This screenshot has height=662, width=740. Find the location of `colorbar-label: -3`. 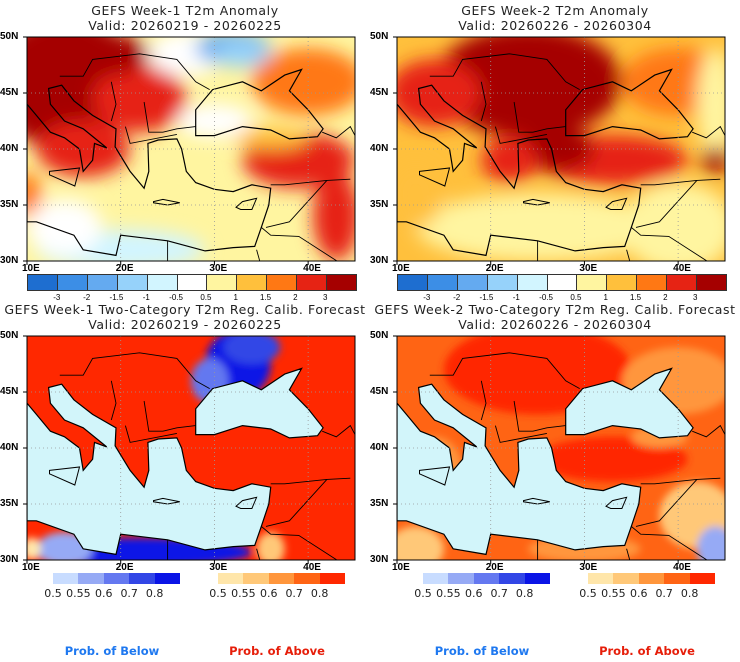

colorbar-label: -3 is located at coordinates (427, 297).